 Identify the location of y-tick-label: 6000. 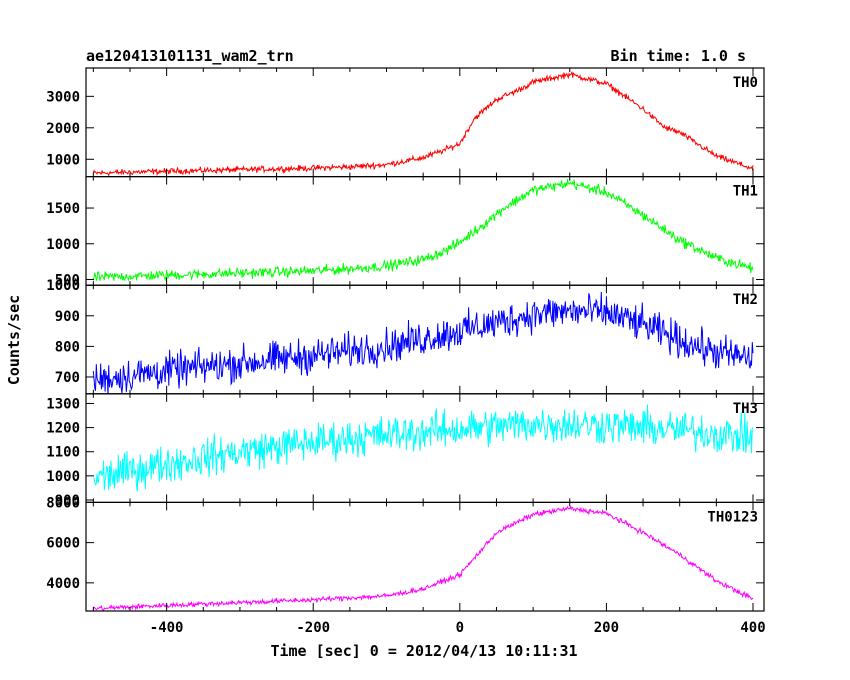
(63, 544).